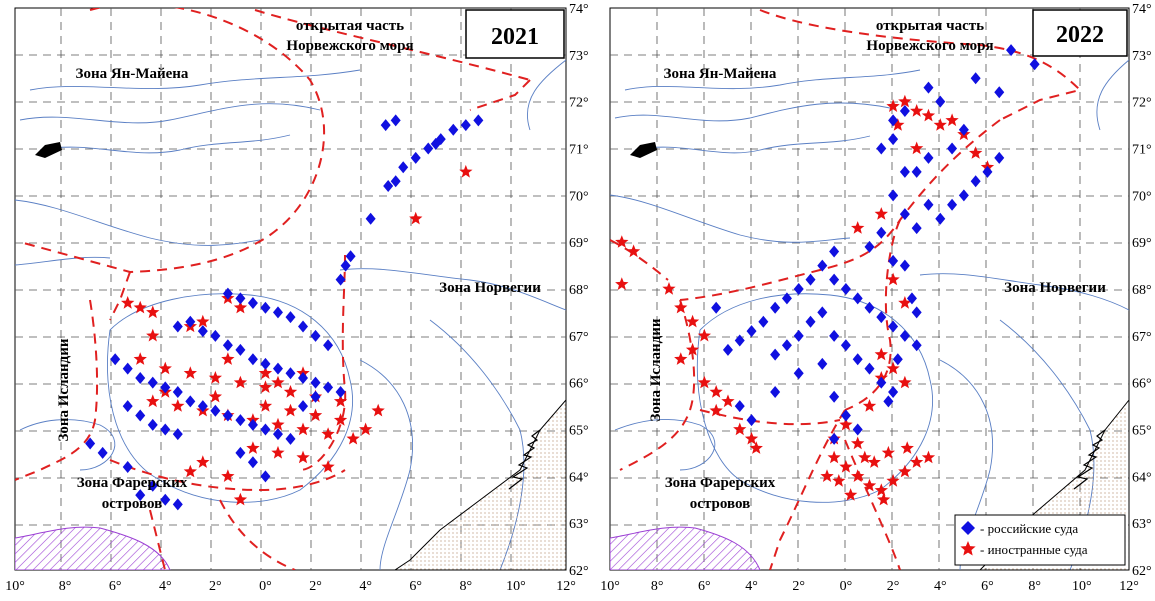  Describe the element at coordinates (132, 74) in the screenshot. I see `zone-label-jan-mayen: Зона Ян-Майена` at that location.